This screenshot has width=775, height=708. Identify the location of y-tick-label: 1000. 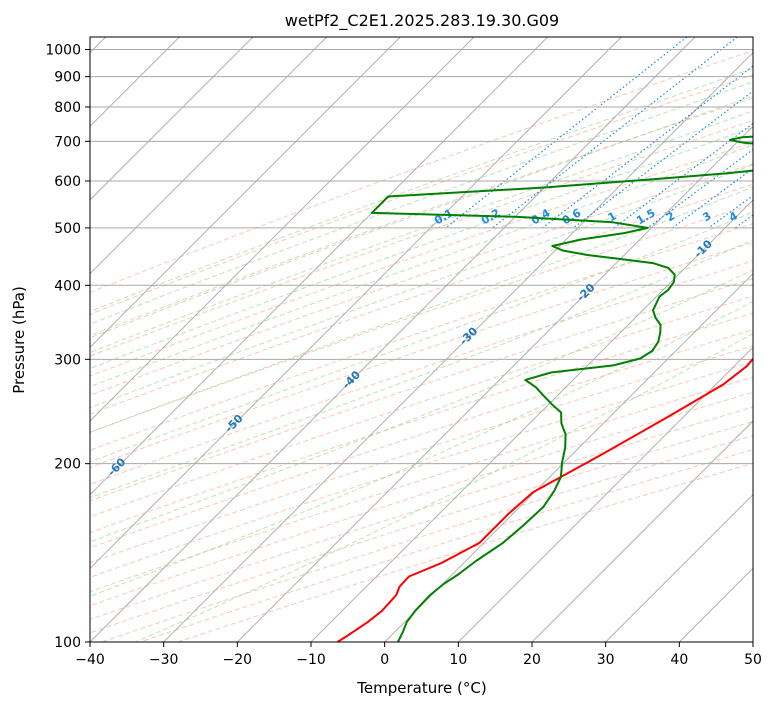
(63, 51).